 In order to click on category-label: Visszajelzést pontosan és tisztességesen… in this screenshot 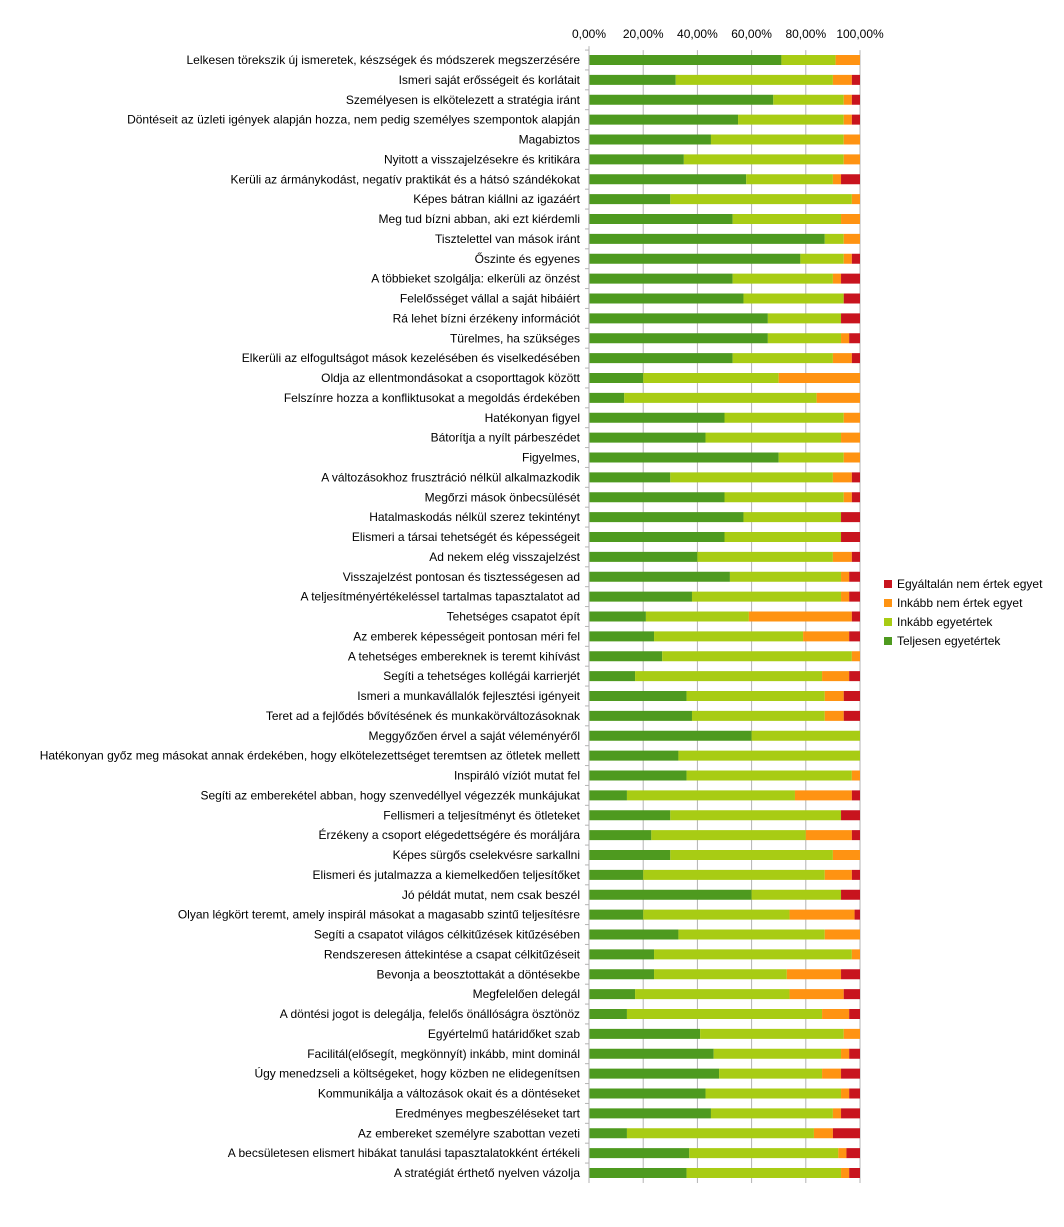, I will do `click(461, 577)`.